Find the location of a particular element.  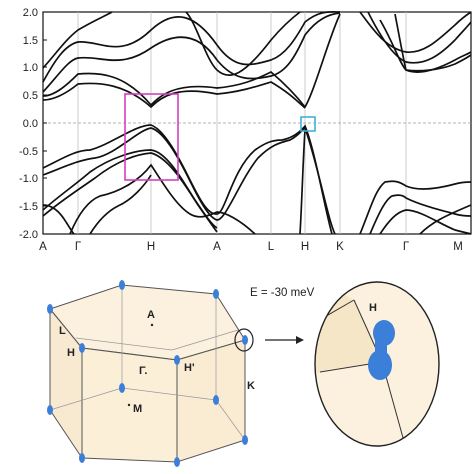

y-axis-labels: 2.0 1.5 1.0 0.5 0.0 -0.5 -1.0 -1.5 -2.0 is located at coordinates (28, 124).